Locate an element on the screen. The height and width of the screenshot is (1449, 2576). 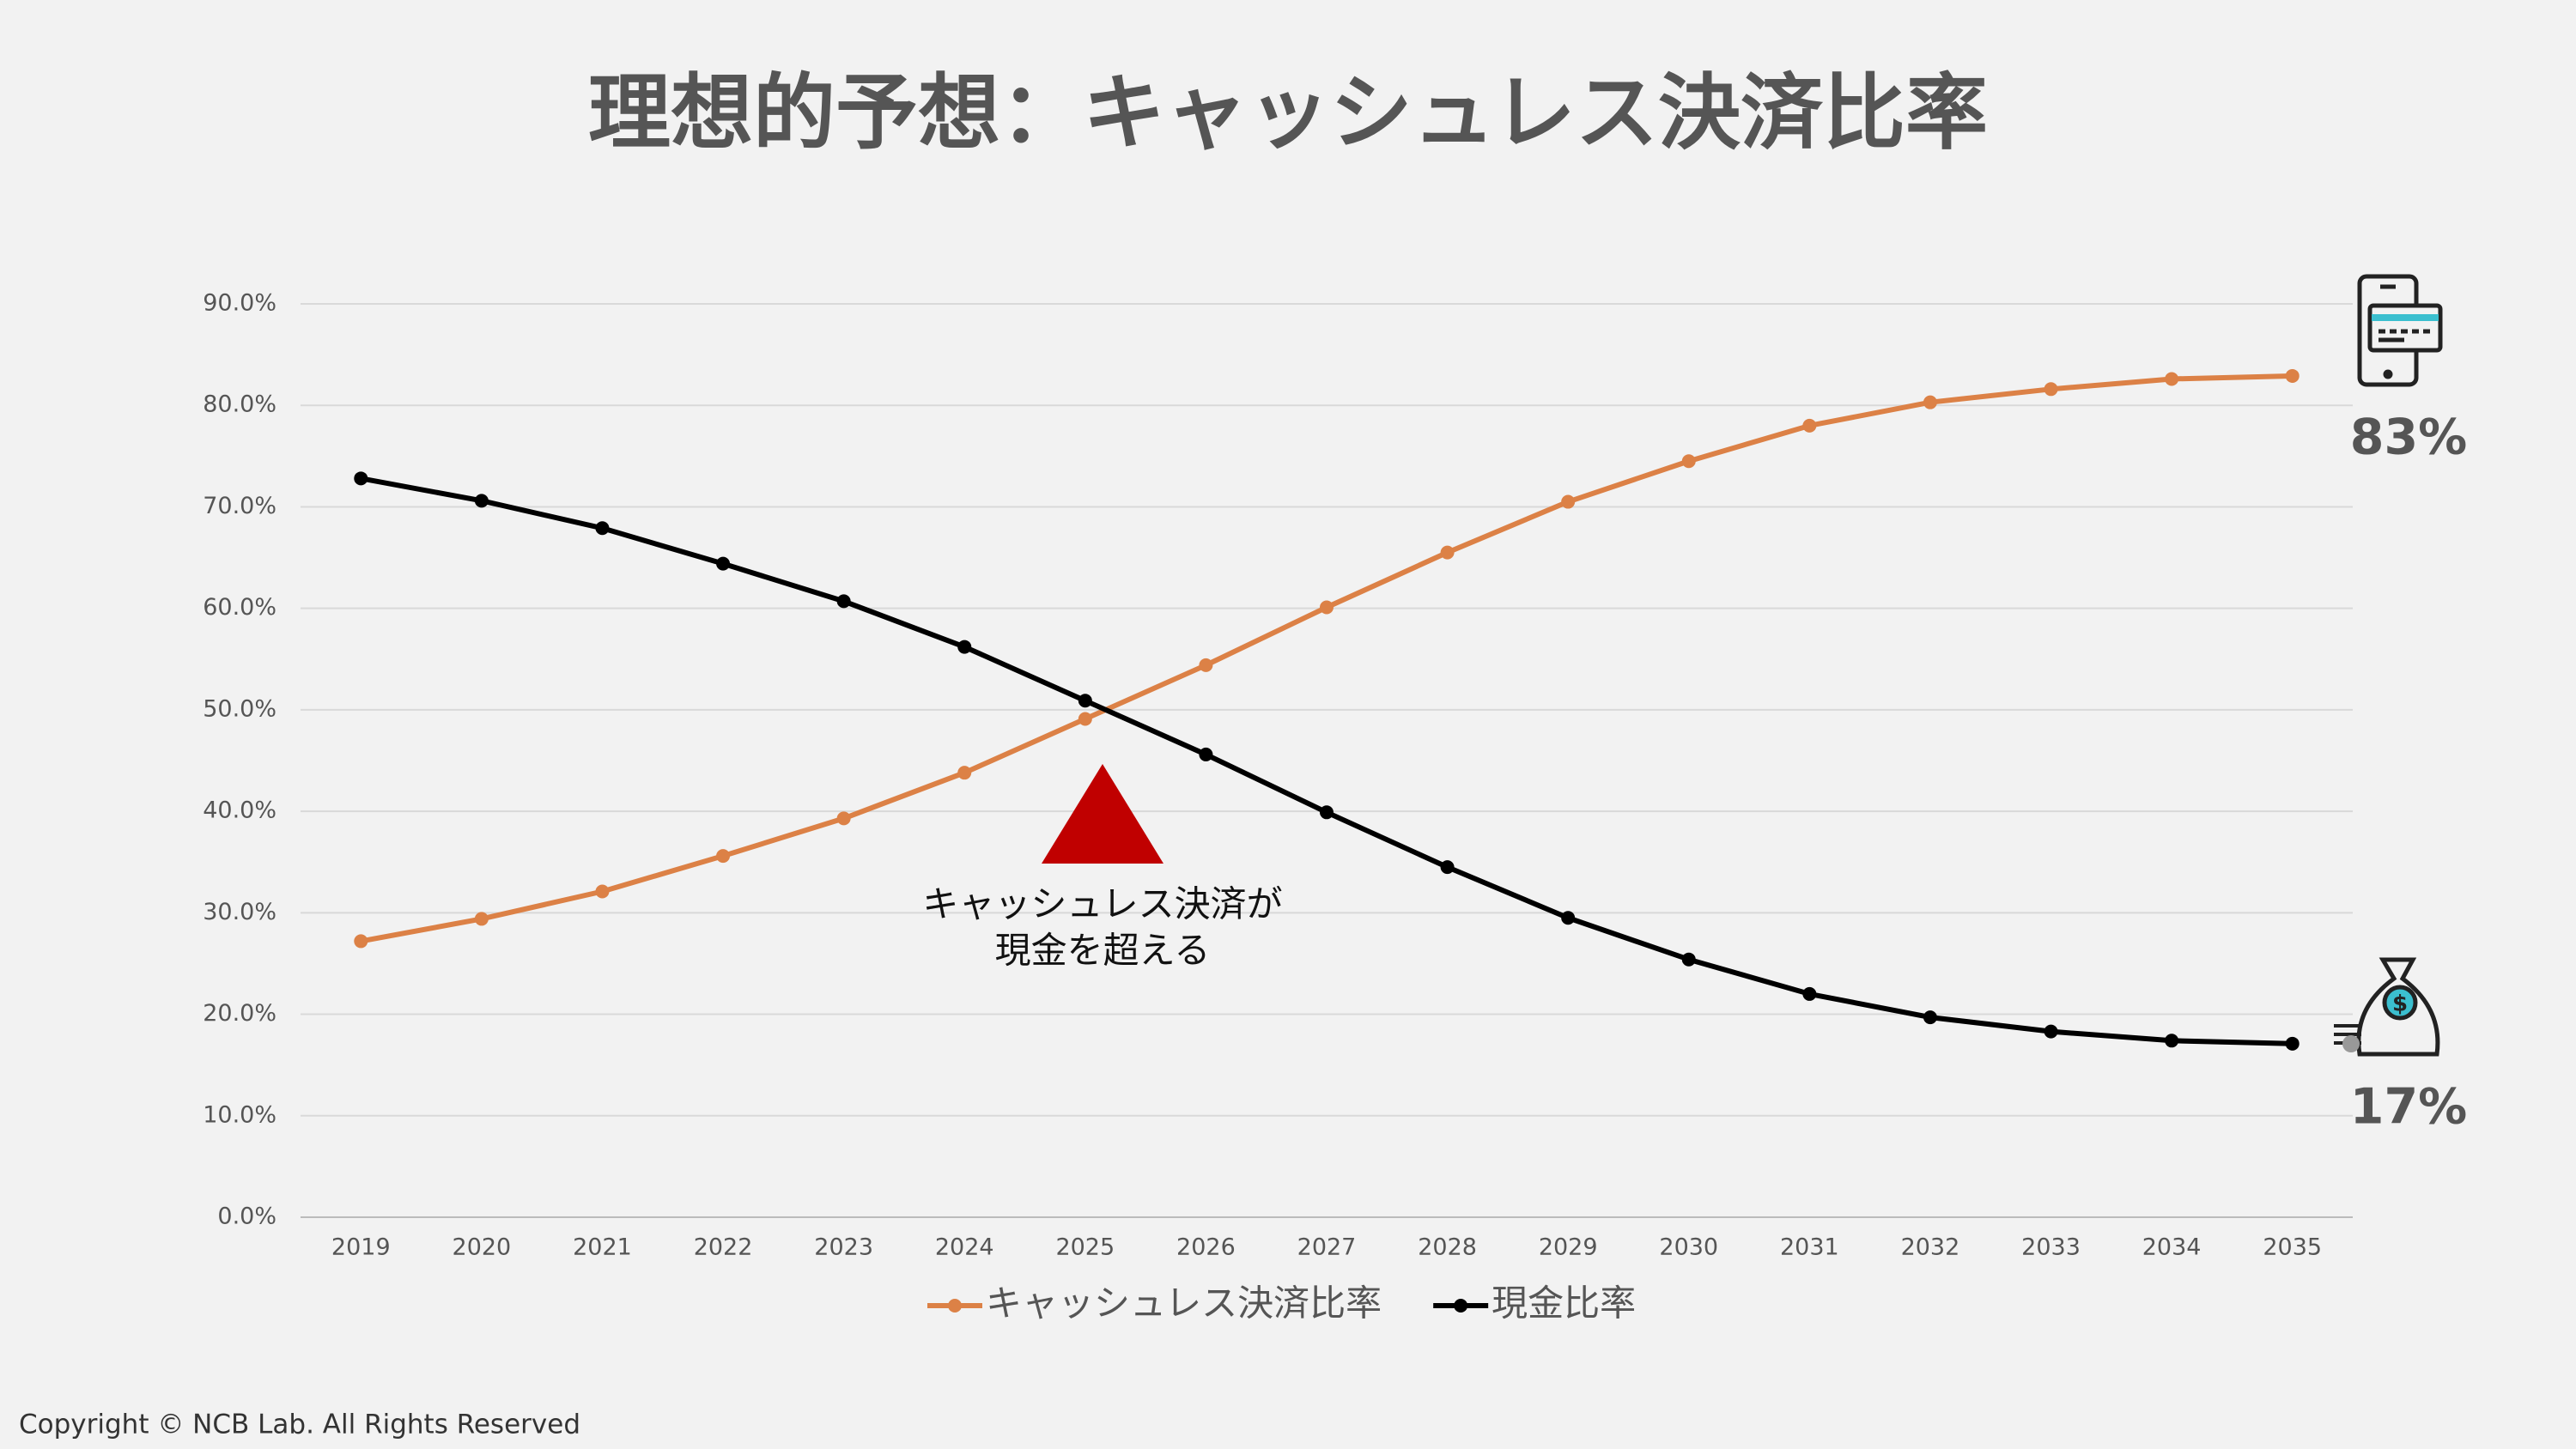
x-tick-label: 2026 is located at coordinates (1206, 1247).